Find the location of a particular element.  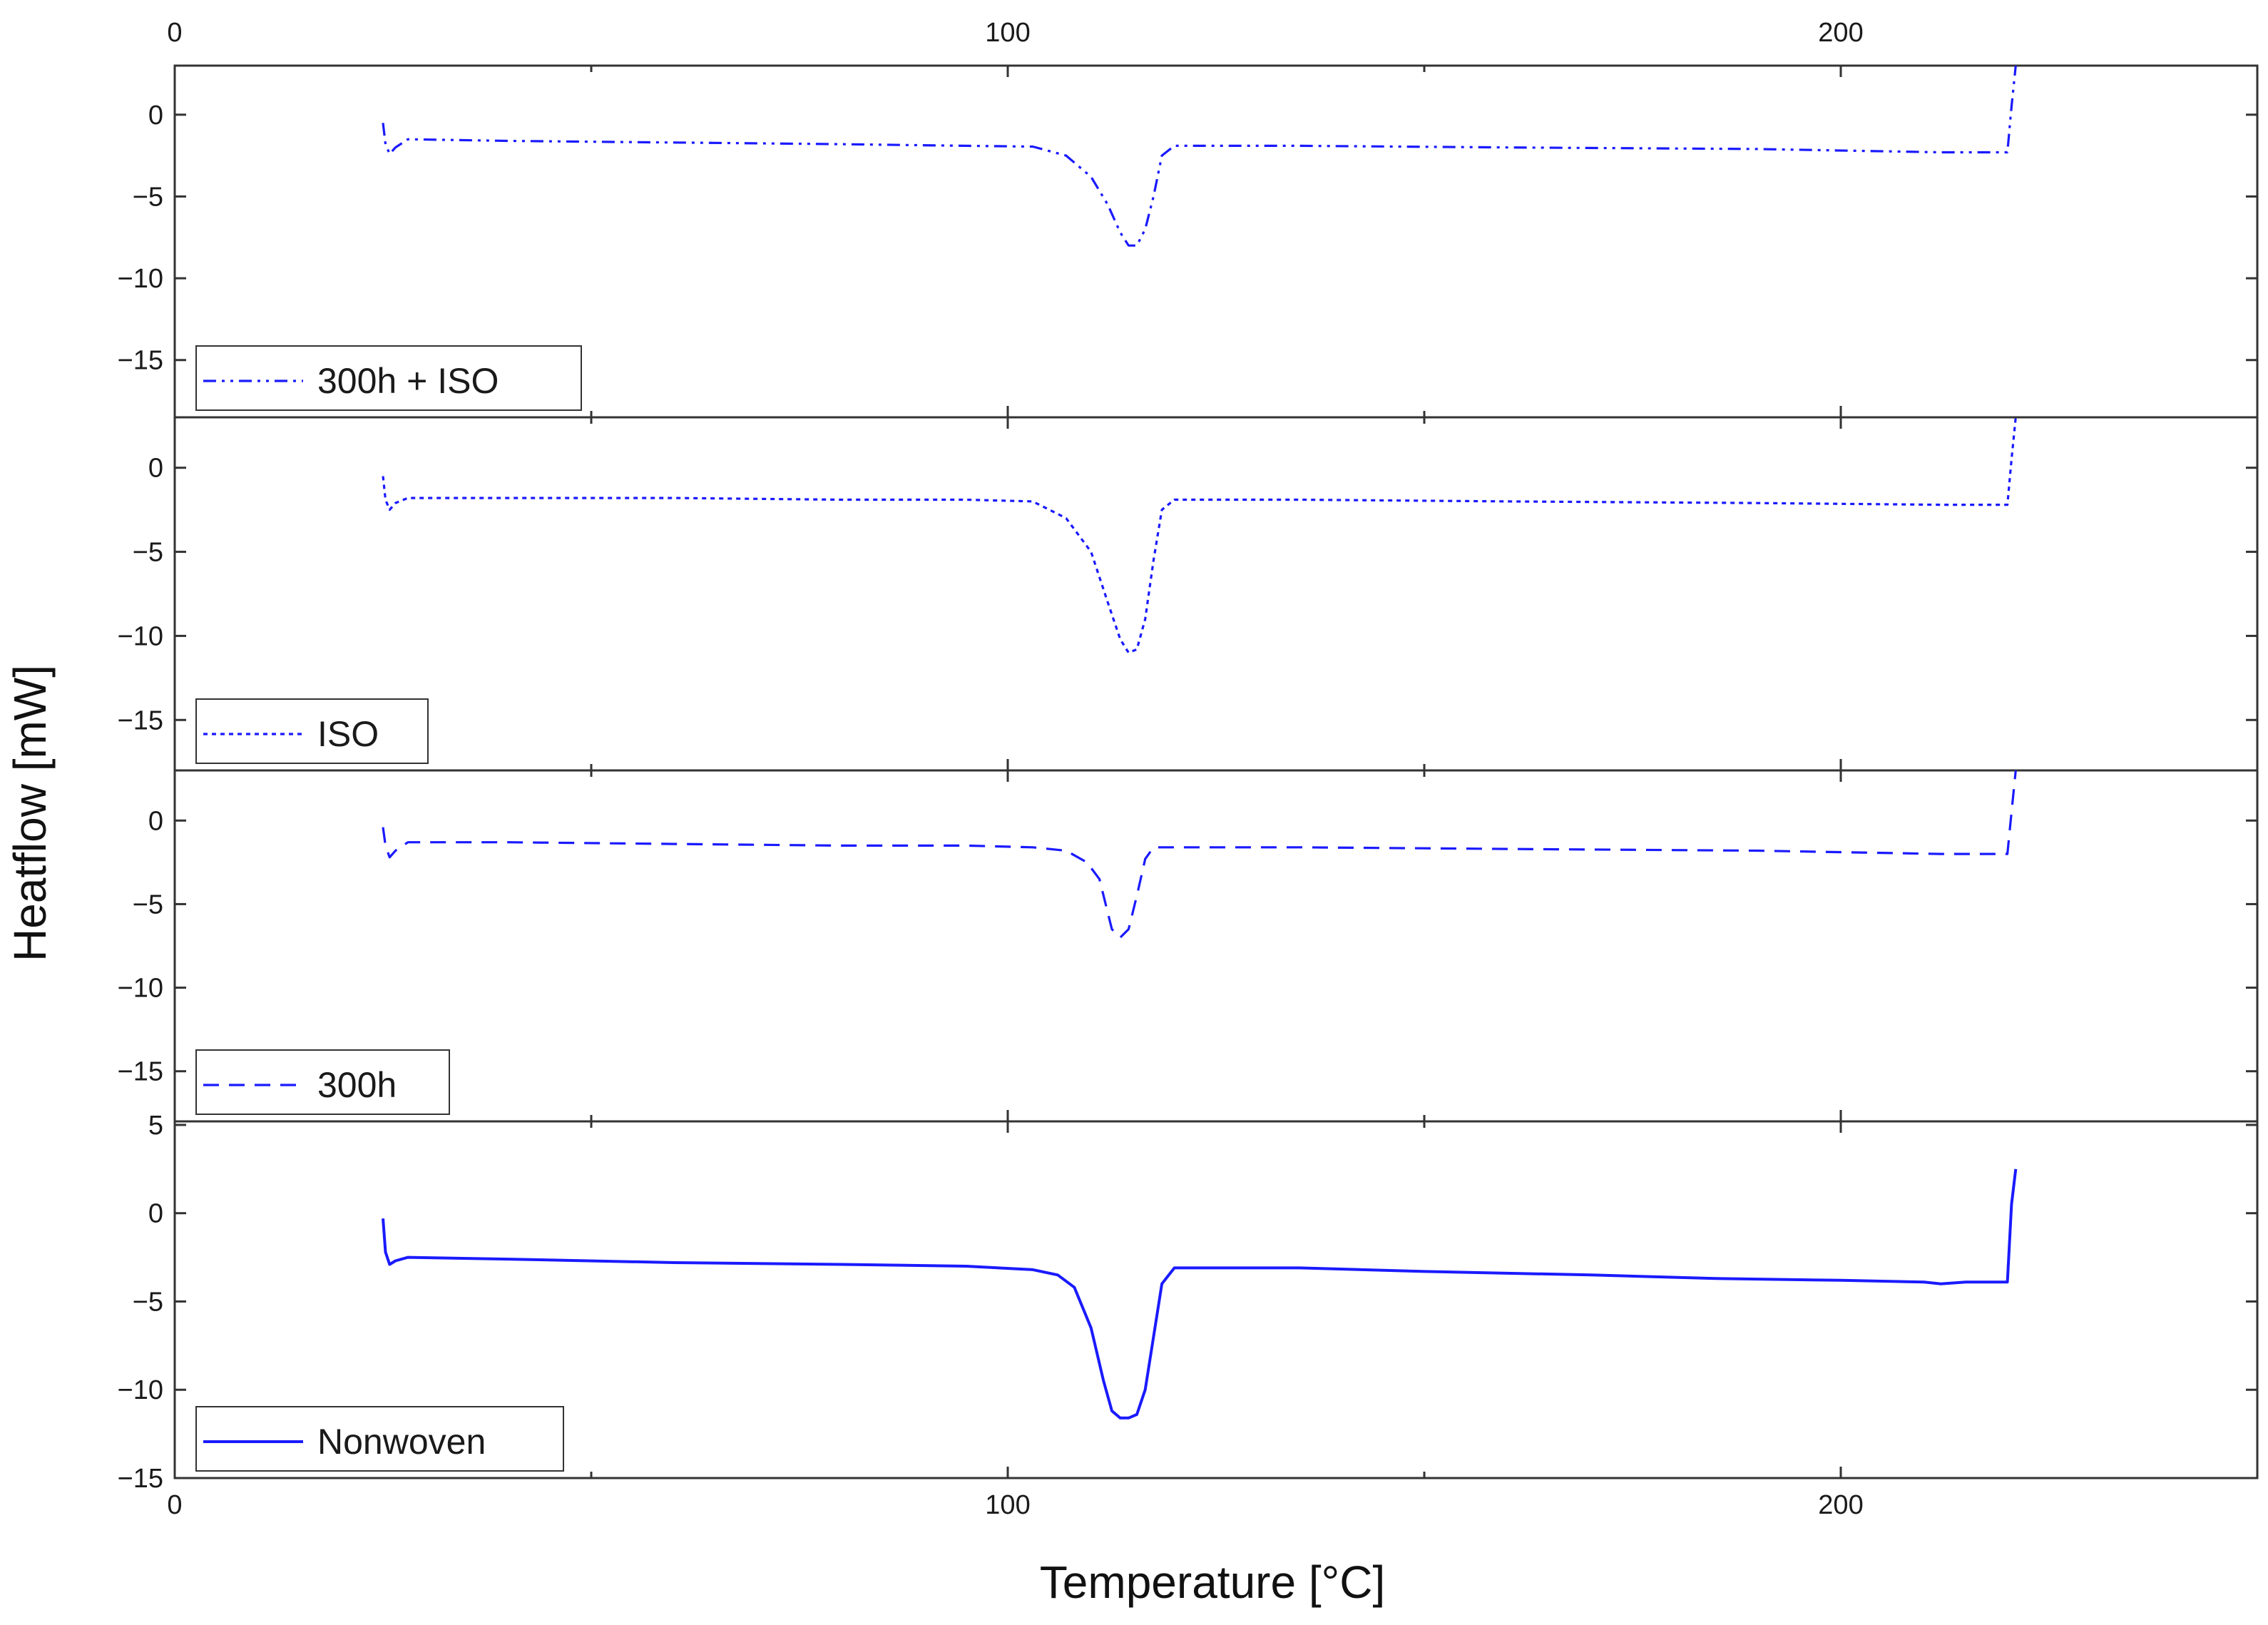

x-axis-top: 0 100 200 is located at coordinates (1015, 33).